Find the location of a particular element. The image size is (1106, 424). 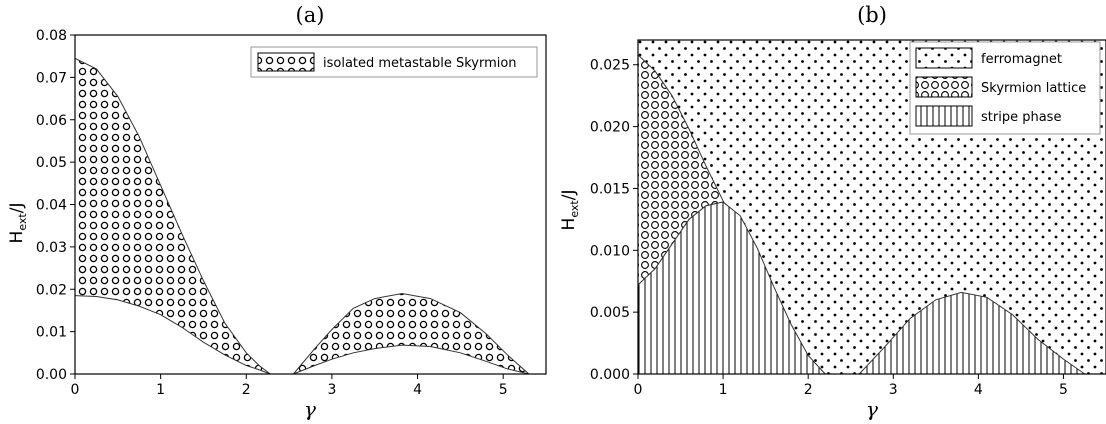

panel-b-y-axis-label: Hext/J is located at coordinates (570, 210).